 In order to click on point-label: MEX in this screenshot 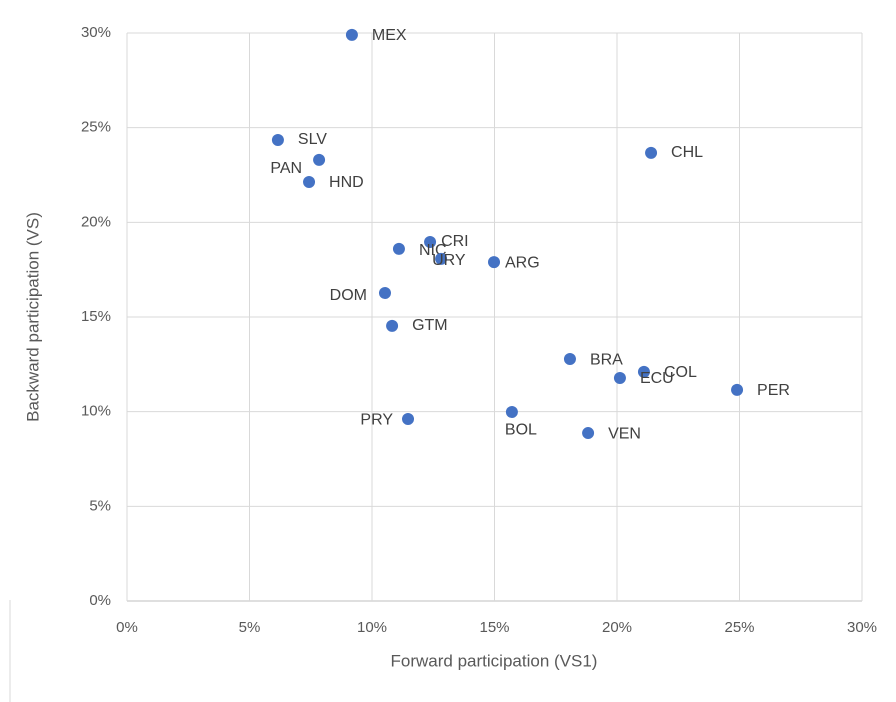, I will do `click(389, 35)`.